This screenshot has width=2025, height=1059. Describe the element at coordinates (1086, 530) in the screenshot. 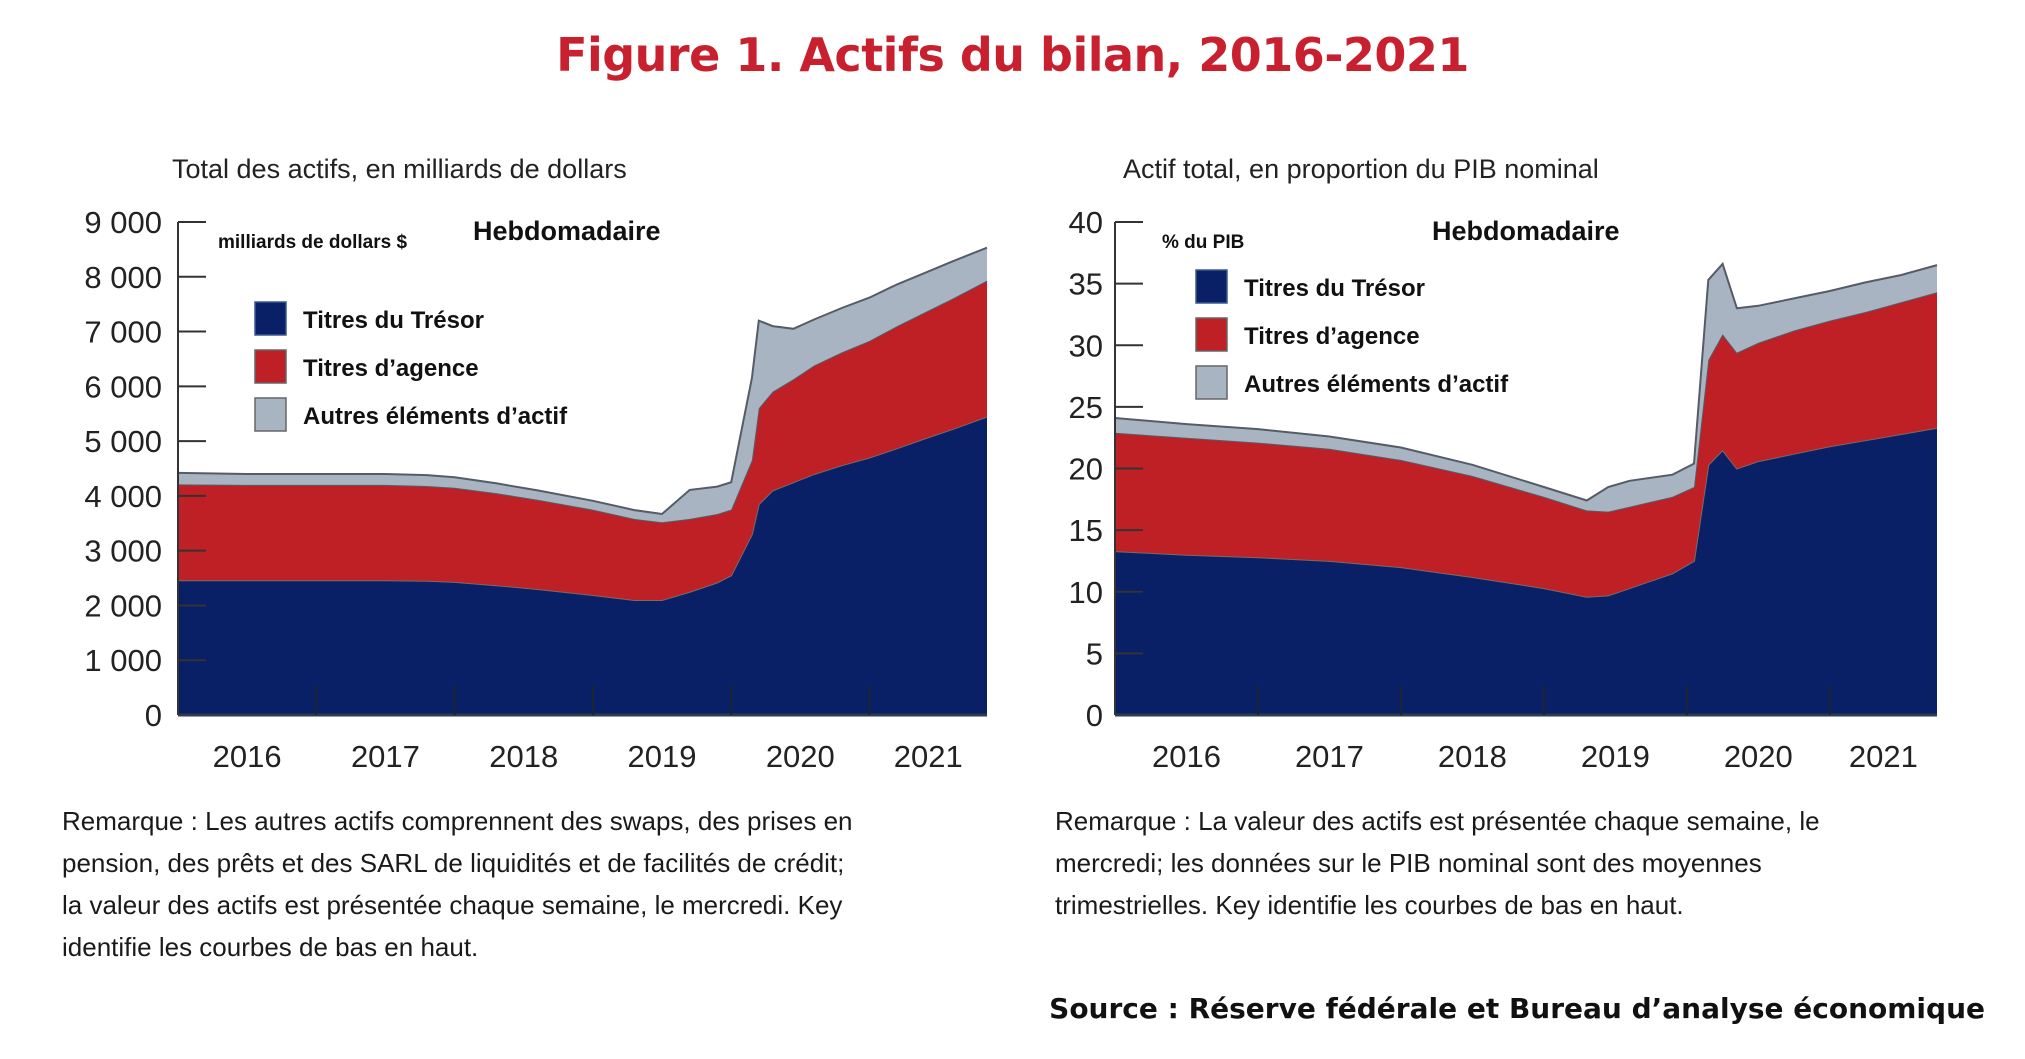

I see `y-tick-label: 15` at that location.